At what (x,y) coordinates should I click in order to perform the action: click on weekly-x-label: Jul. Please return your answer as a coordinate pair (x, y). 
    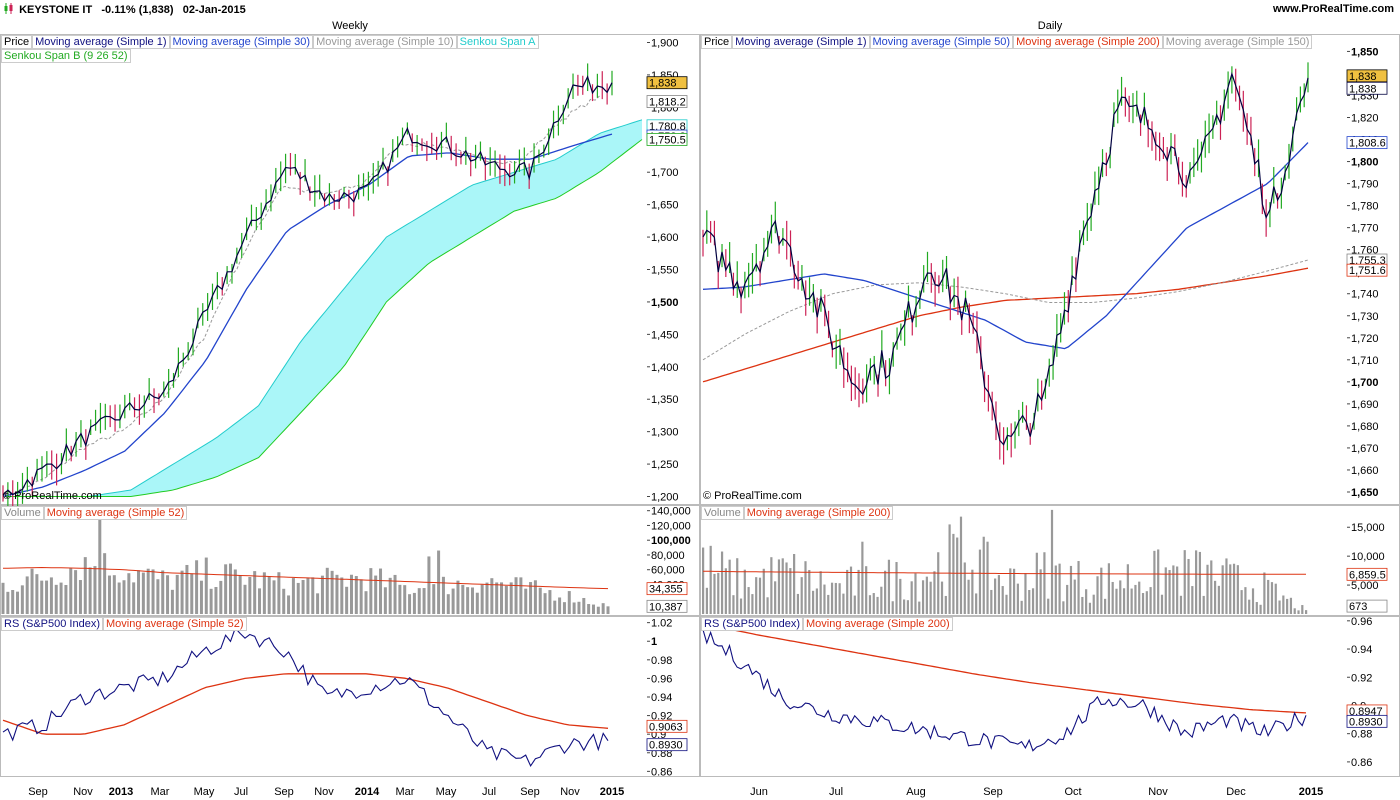
    Looking at the image, I should click on (241, 792).